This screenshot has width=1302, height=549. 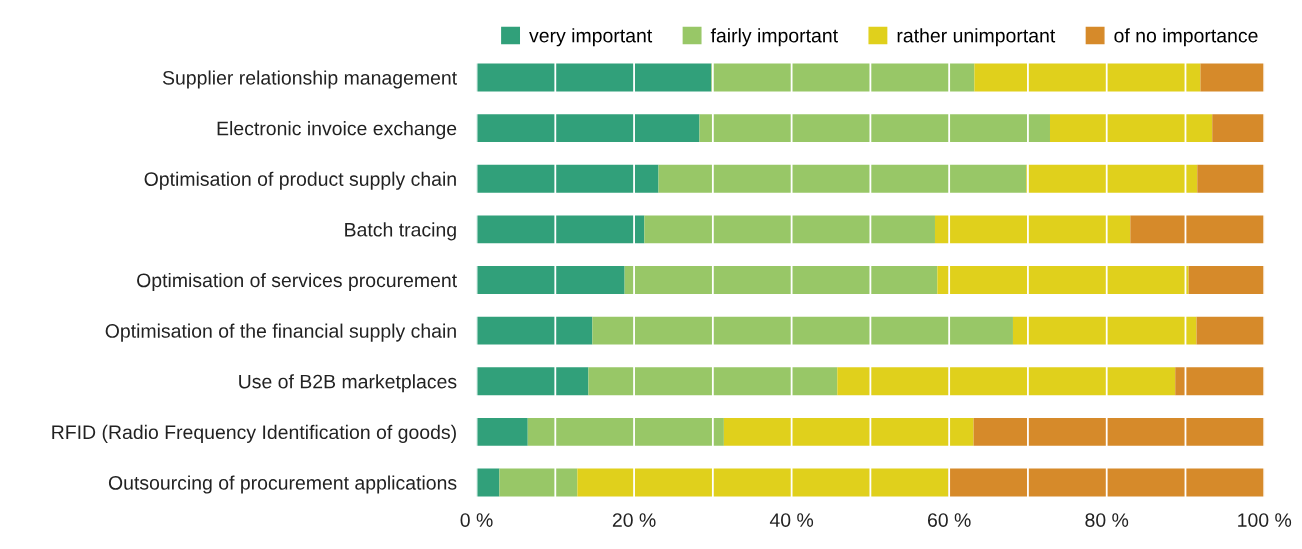 I want to click on y-tick-label: Optimisation of services procurement, so click(x=297, y=282).